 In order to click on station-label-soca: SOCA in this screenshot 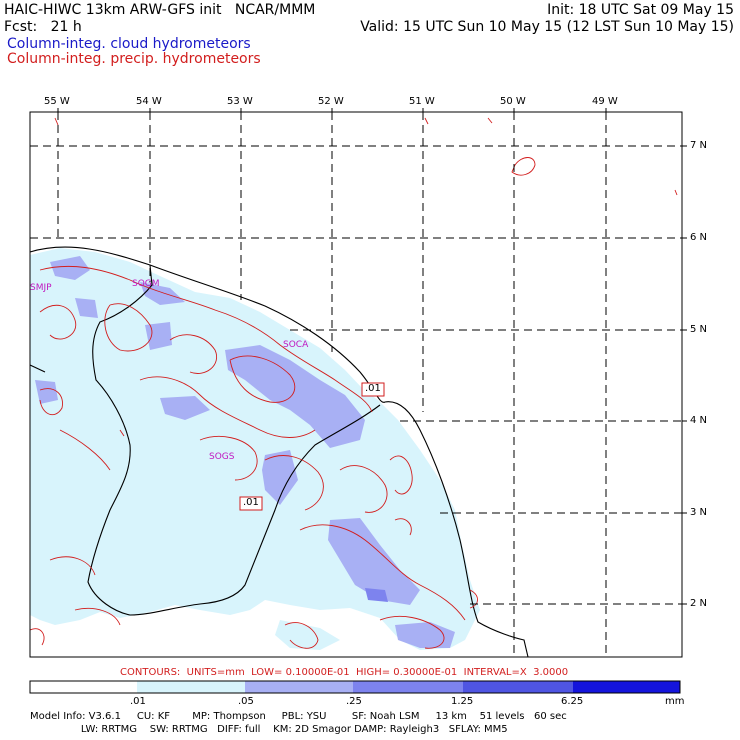, I will do `click(296, 345)`.